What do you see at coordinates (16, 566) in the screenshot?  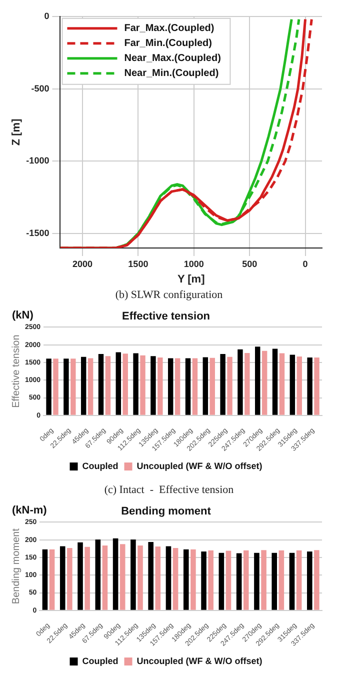 I see `y-axis-title: Bending moment` at bounding box center [16, 566].